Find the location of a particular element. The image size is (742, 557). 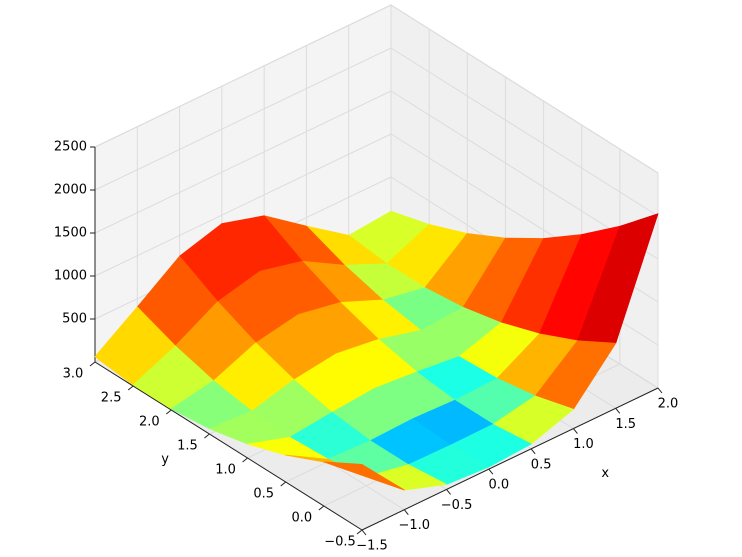

x-tick-label: 1.5 is located at coordinates (625, 424).